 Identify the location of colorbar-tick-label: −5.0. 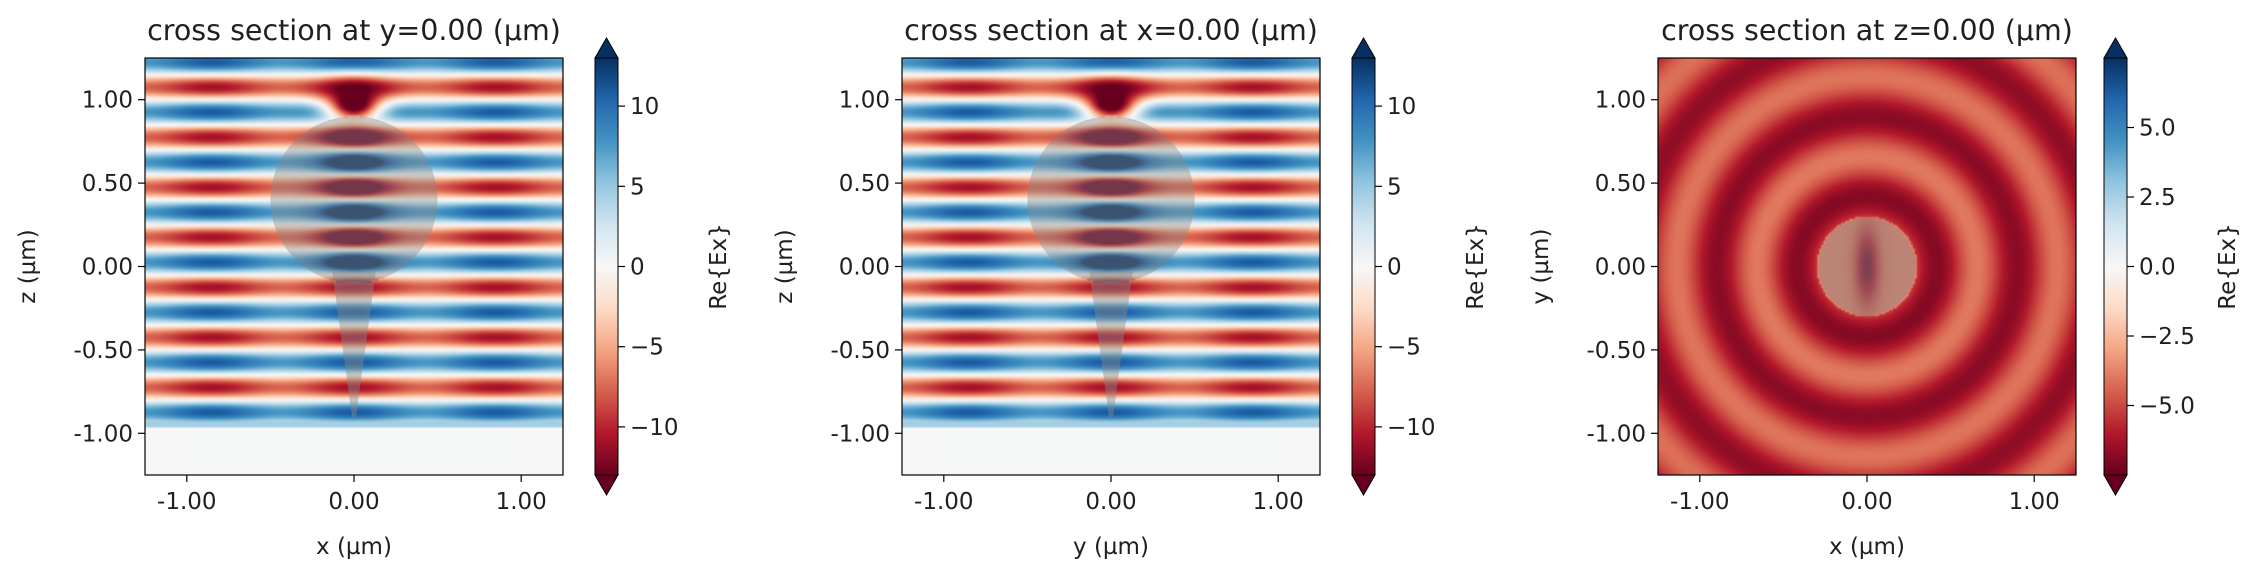
(2167, 407).